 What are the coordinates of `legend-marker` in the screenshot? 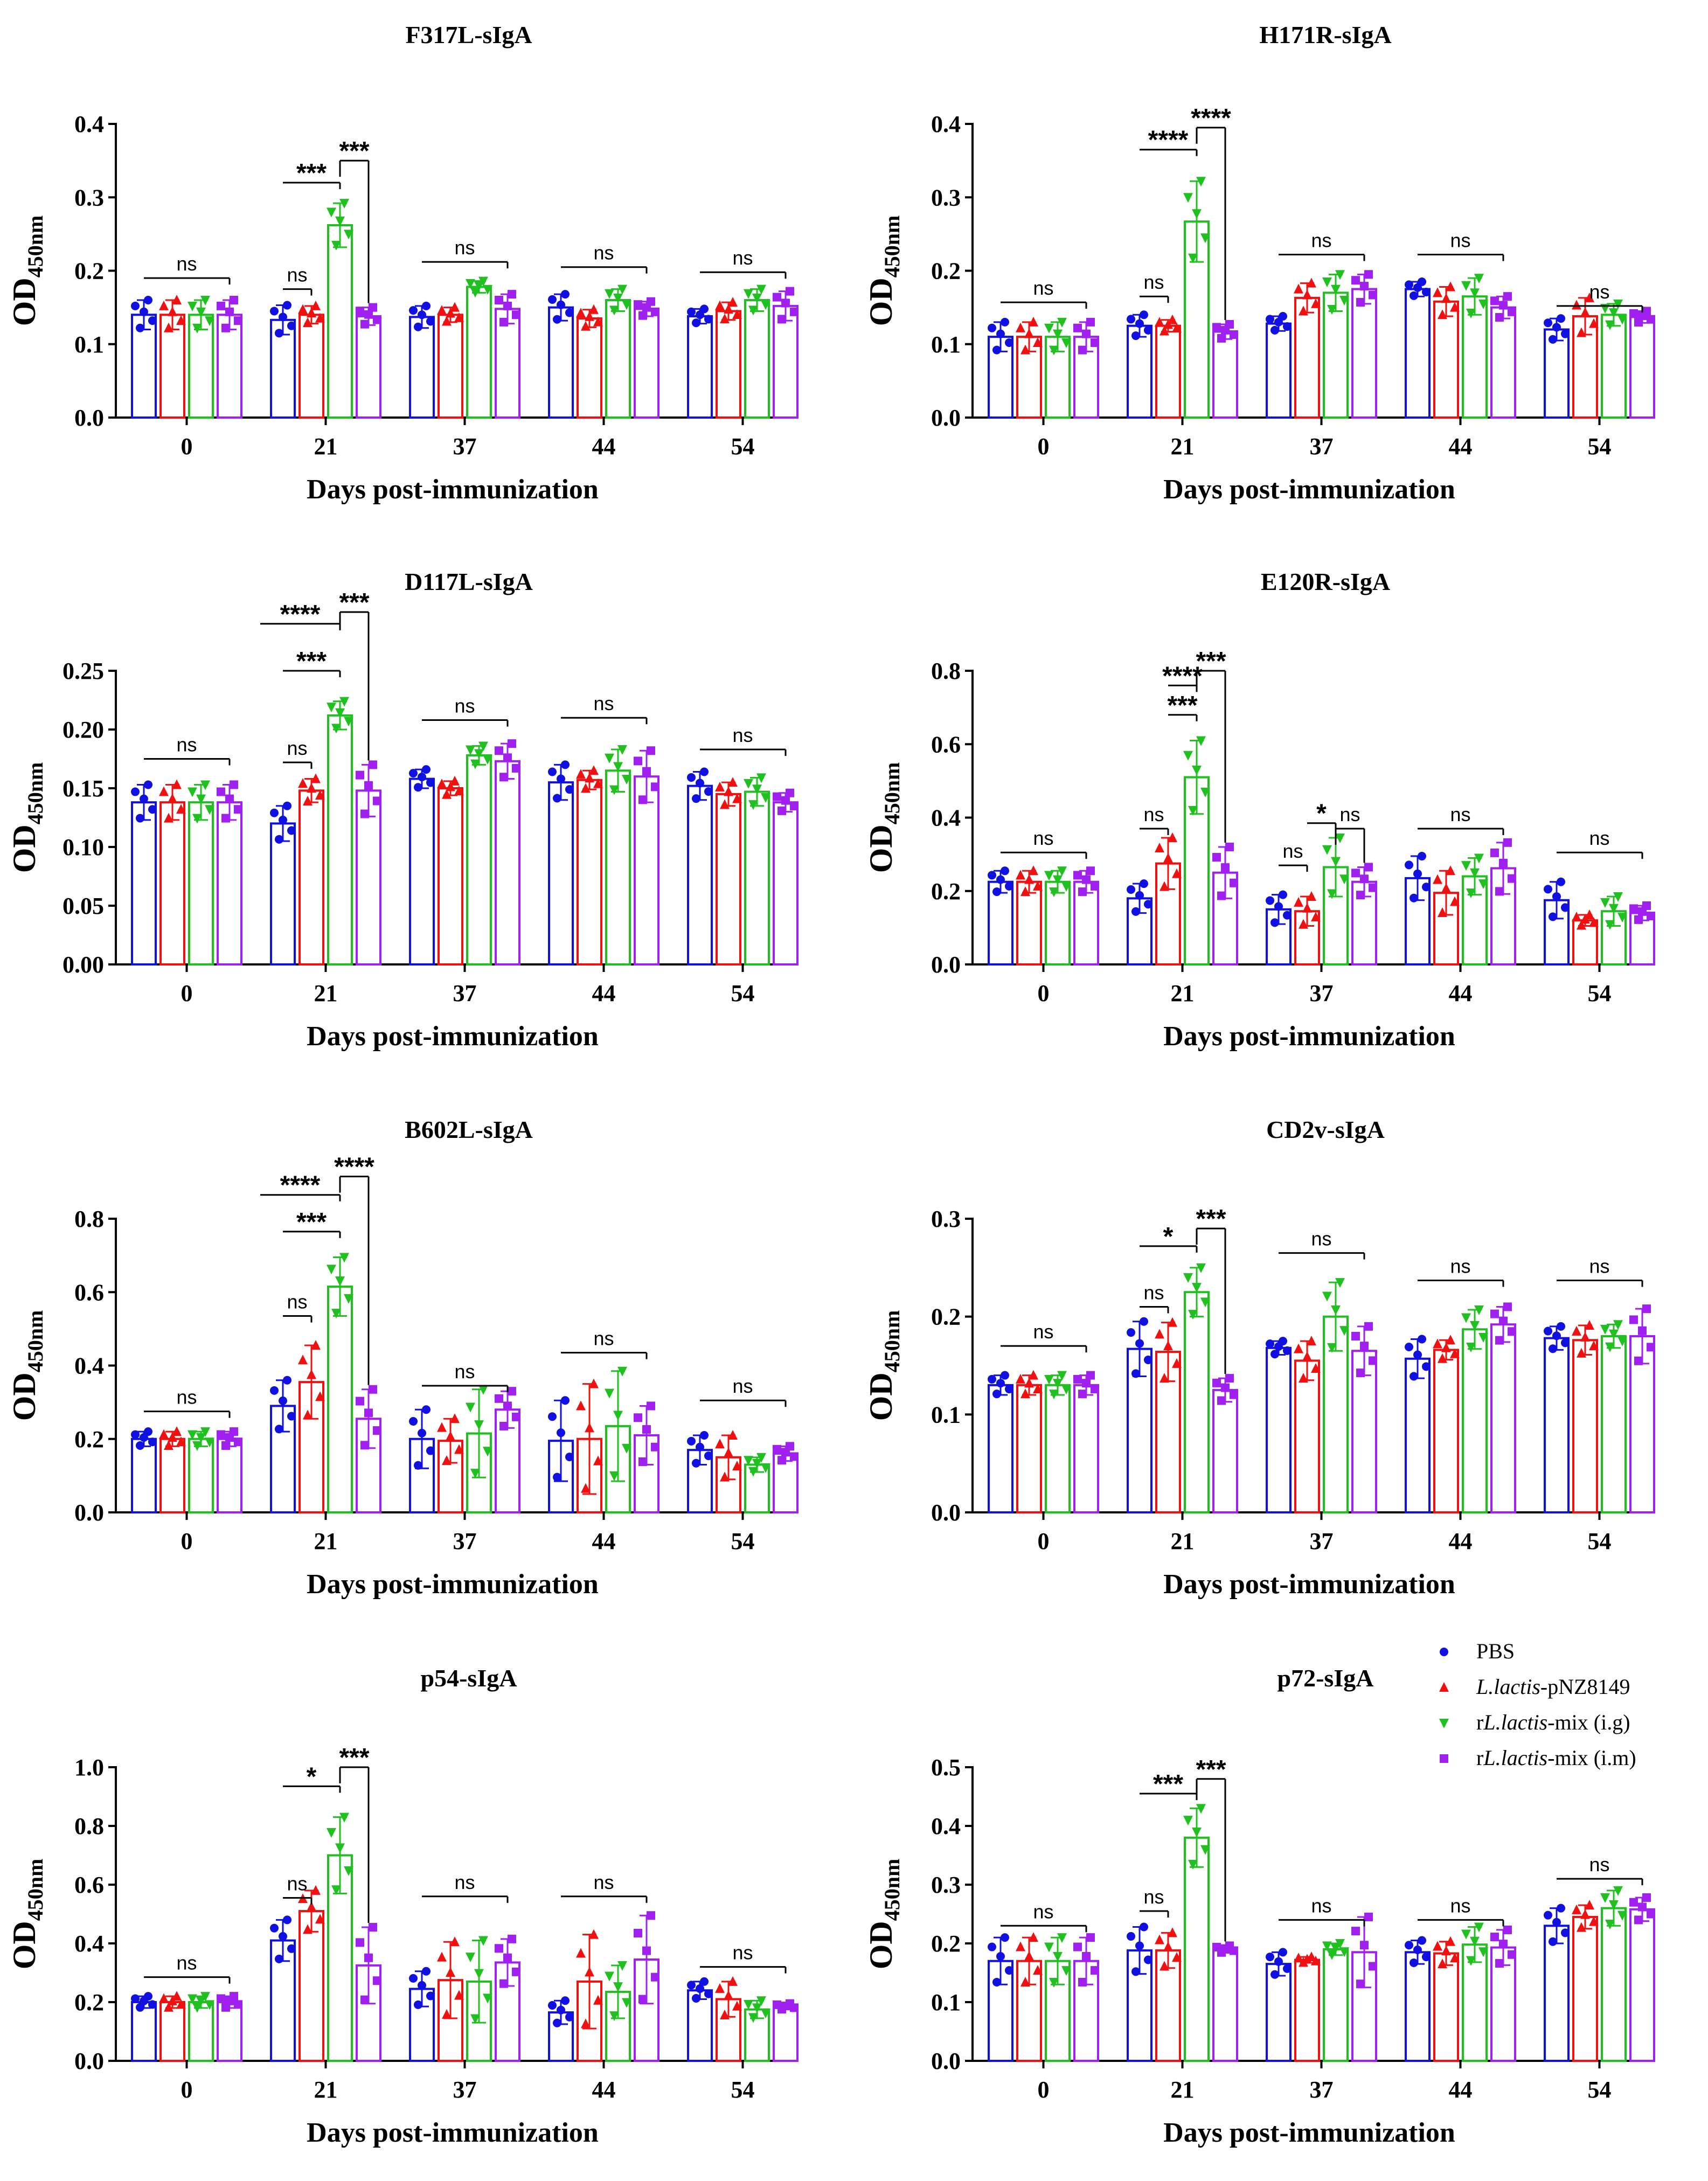 It's located at (1444, 1652).